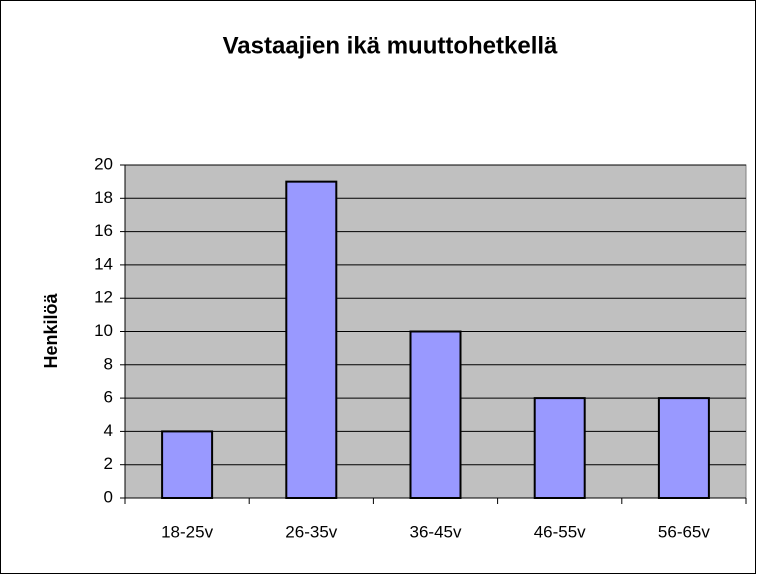 Image resolution: width=757 pixels, height=575 pixels. Describe the element at coordinates (103, 197) in the screenshot. I see `y-tick-label: 18` at that location.